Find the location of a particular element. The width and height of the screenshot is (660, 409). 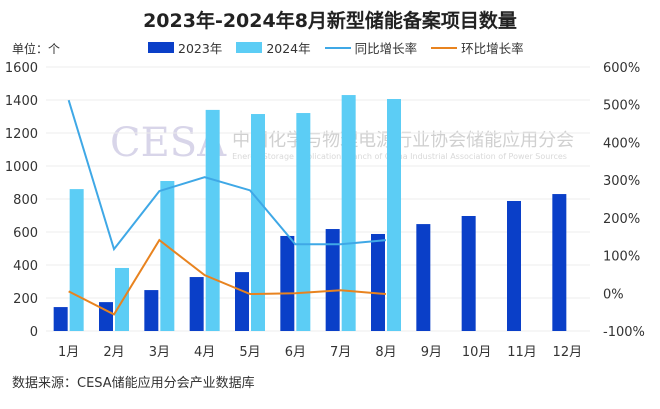

y2-tick-label: 0% is located at coordinates (613, 294).